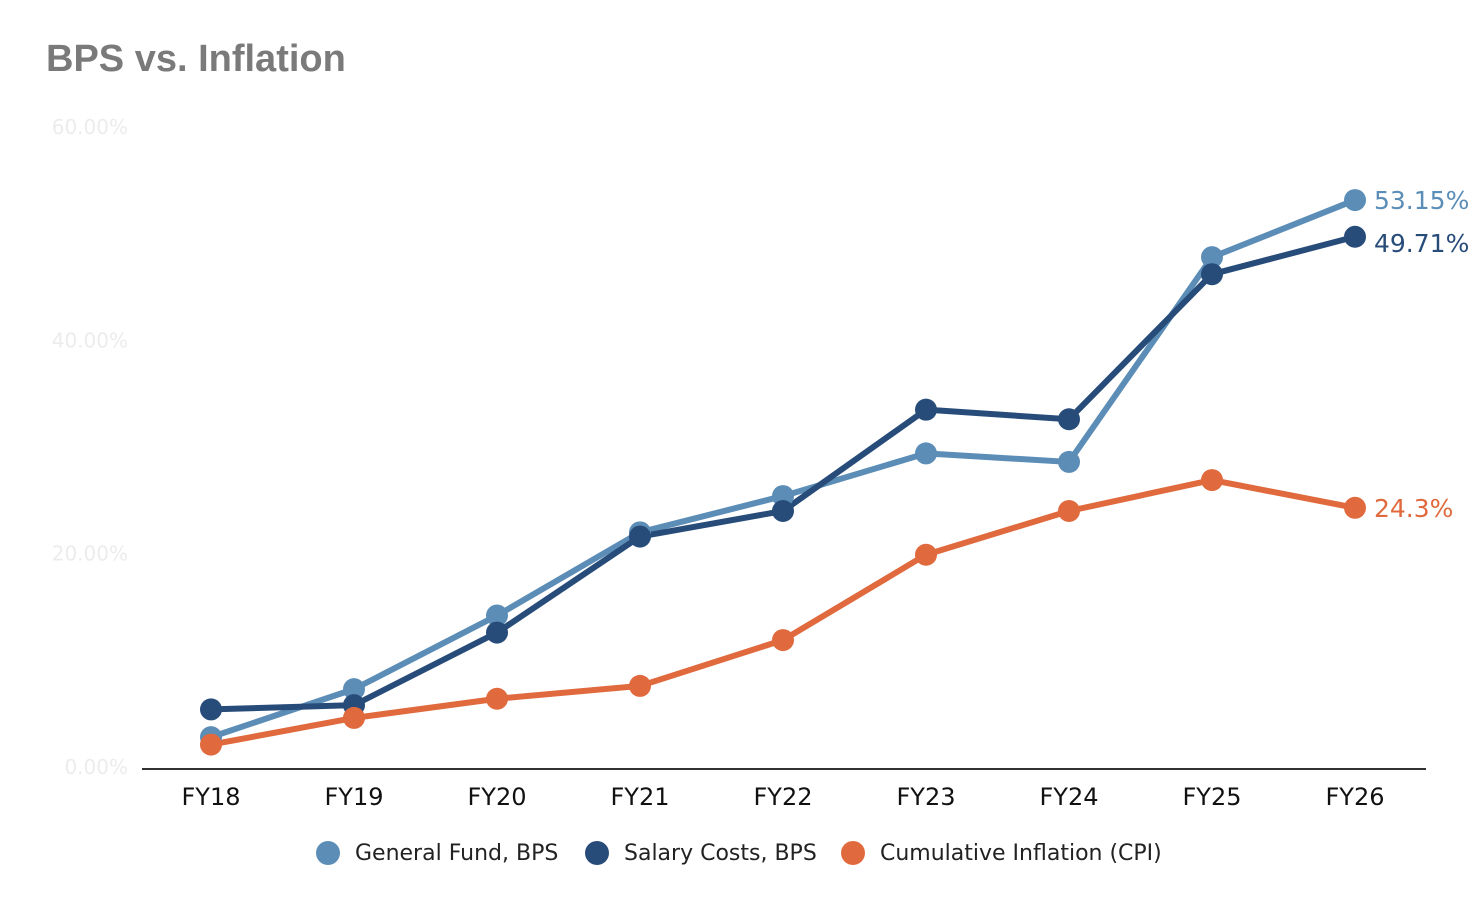 The height and width of the screenshot is (910, 1472). Describe the element at coordinates (1421, 243) in the screenshot. I see `series-end-label: 49.71%` at that location.